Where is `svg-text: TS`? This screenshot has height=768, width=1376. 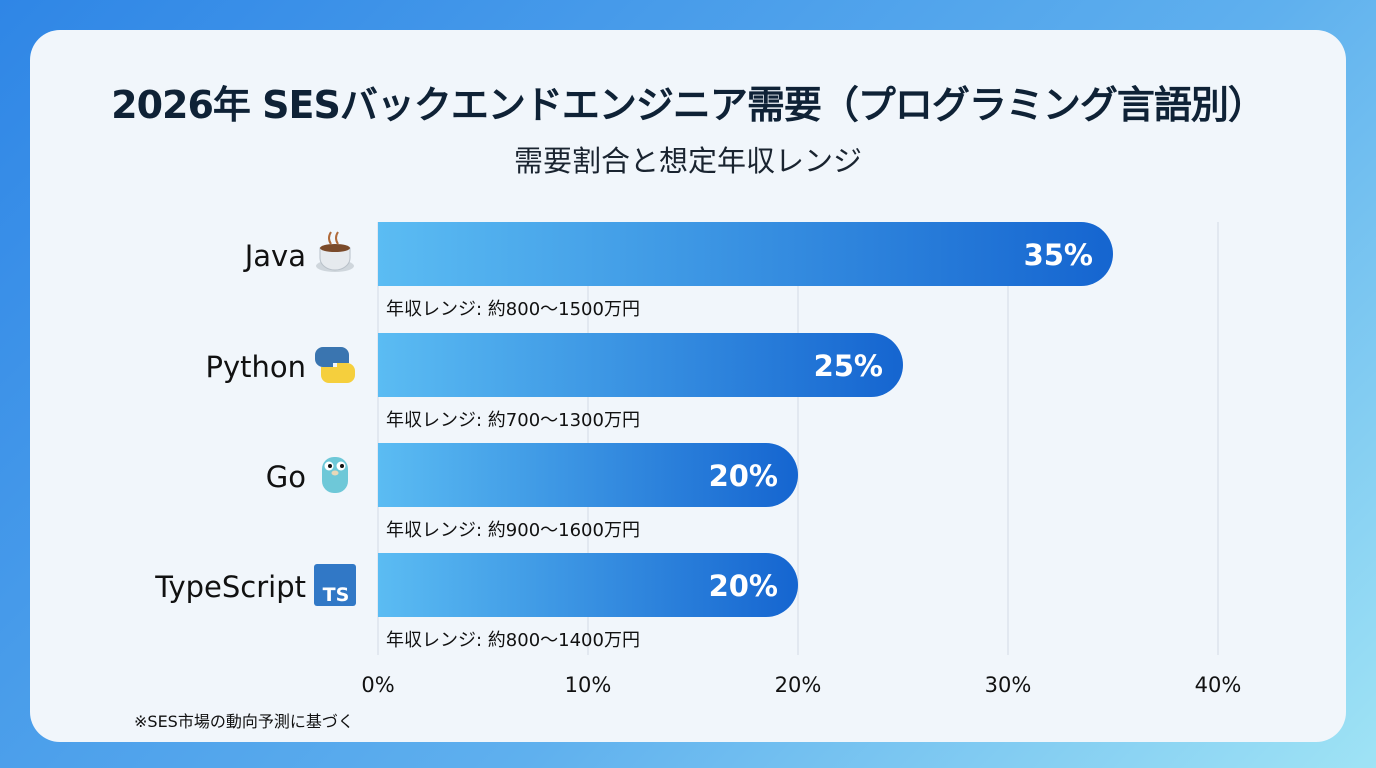
svg-text: TS is located at coordinates (336, 595).